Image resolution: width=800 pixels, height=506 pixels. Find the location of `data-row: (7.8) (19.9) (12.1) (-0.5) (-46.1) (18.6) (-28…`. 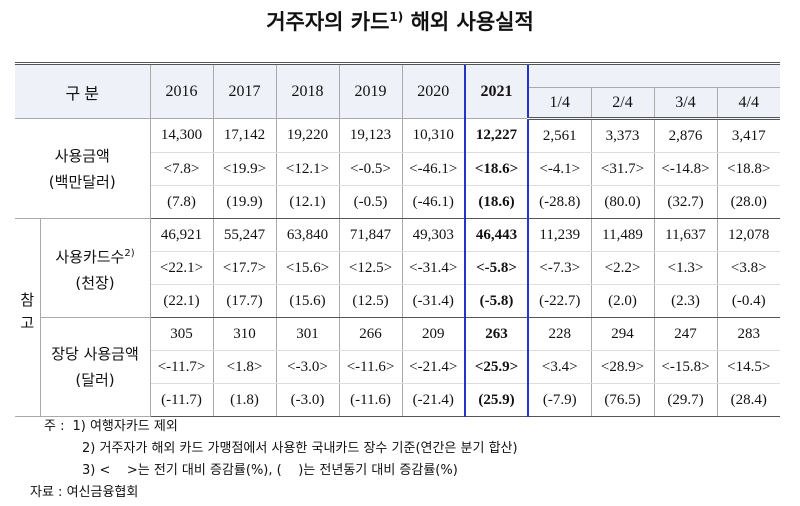

data-row: (7.8) (19.9) (12.1) (-0.5) (-46.1) (18.6) (-28… is located at coordinates (398, 202).